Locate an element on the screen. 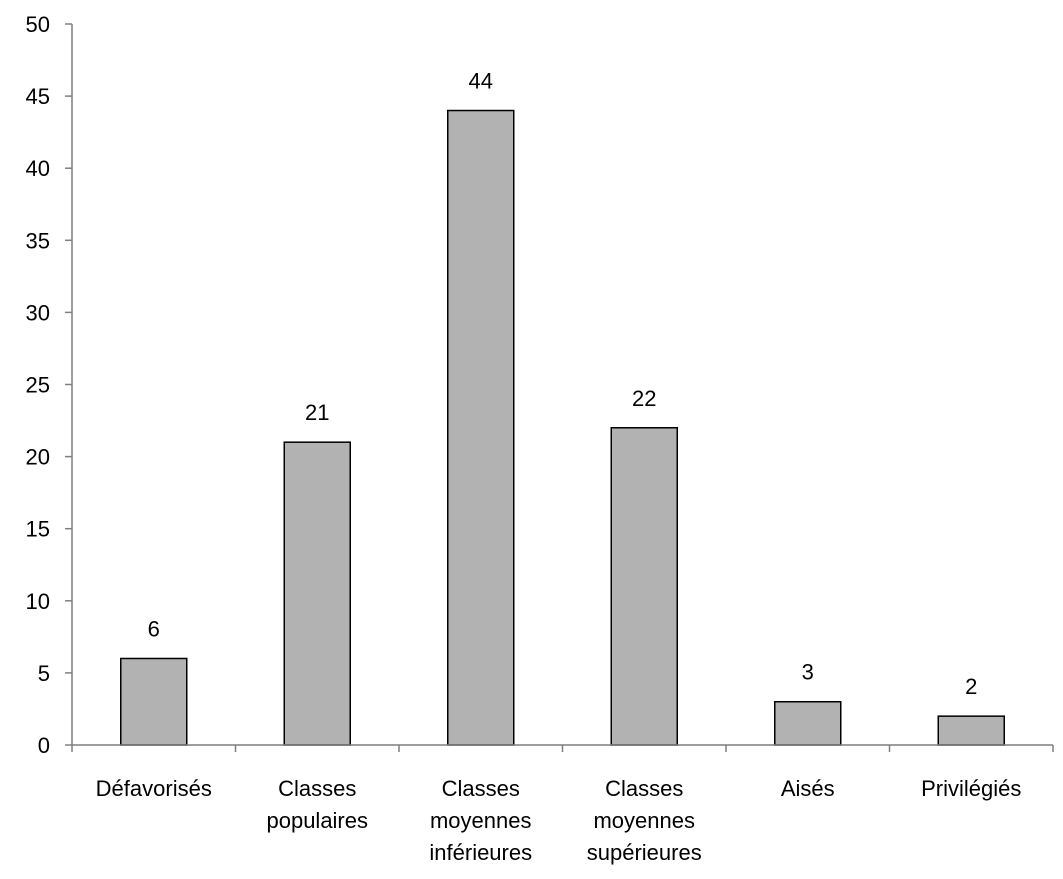  data-label: 6 is located at coordinates (154, 628).